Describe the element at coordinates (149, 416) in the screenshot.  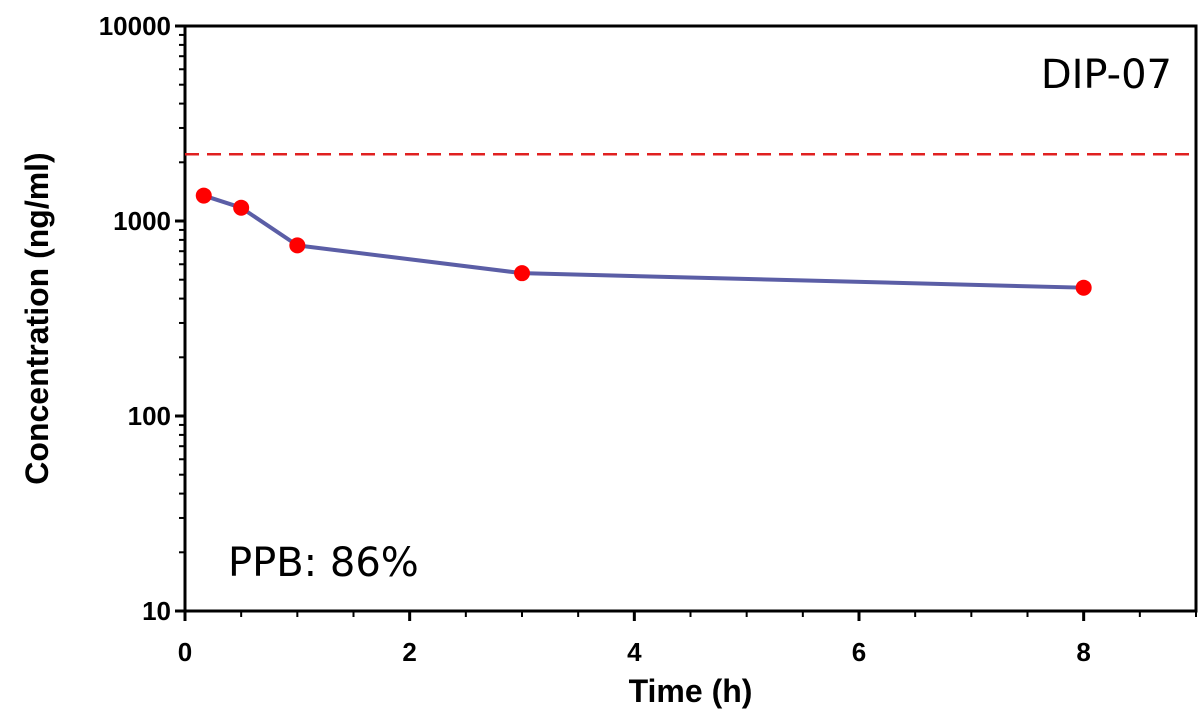
I see `y-tick-label: 100` at that location.